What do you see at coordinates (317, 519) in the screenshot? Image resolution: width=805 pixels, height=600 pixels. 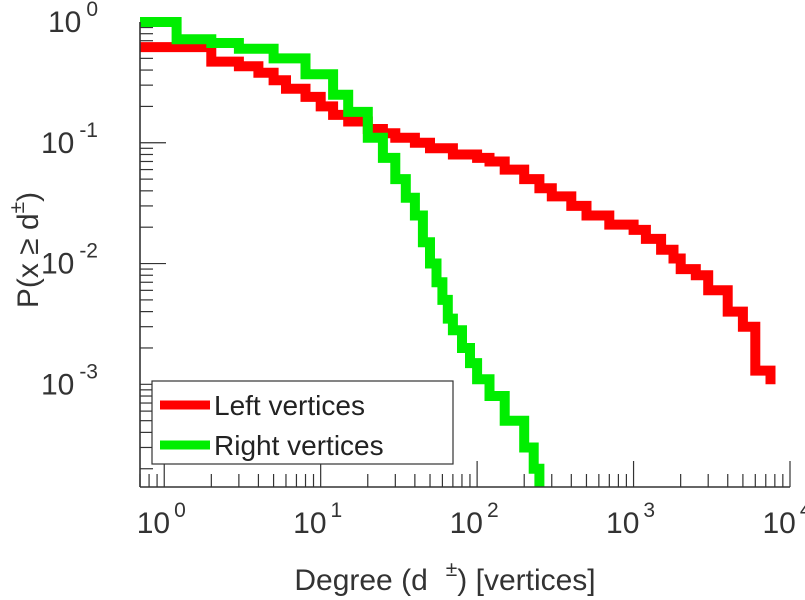 I see `x-tick-label: 10 1` at bounding box center [317, 519].